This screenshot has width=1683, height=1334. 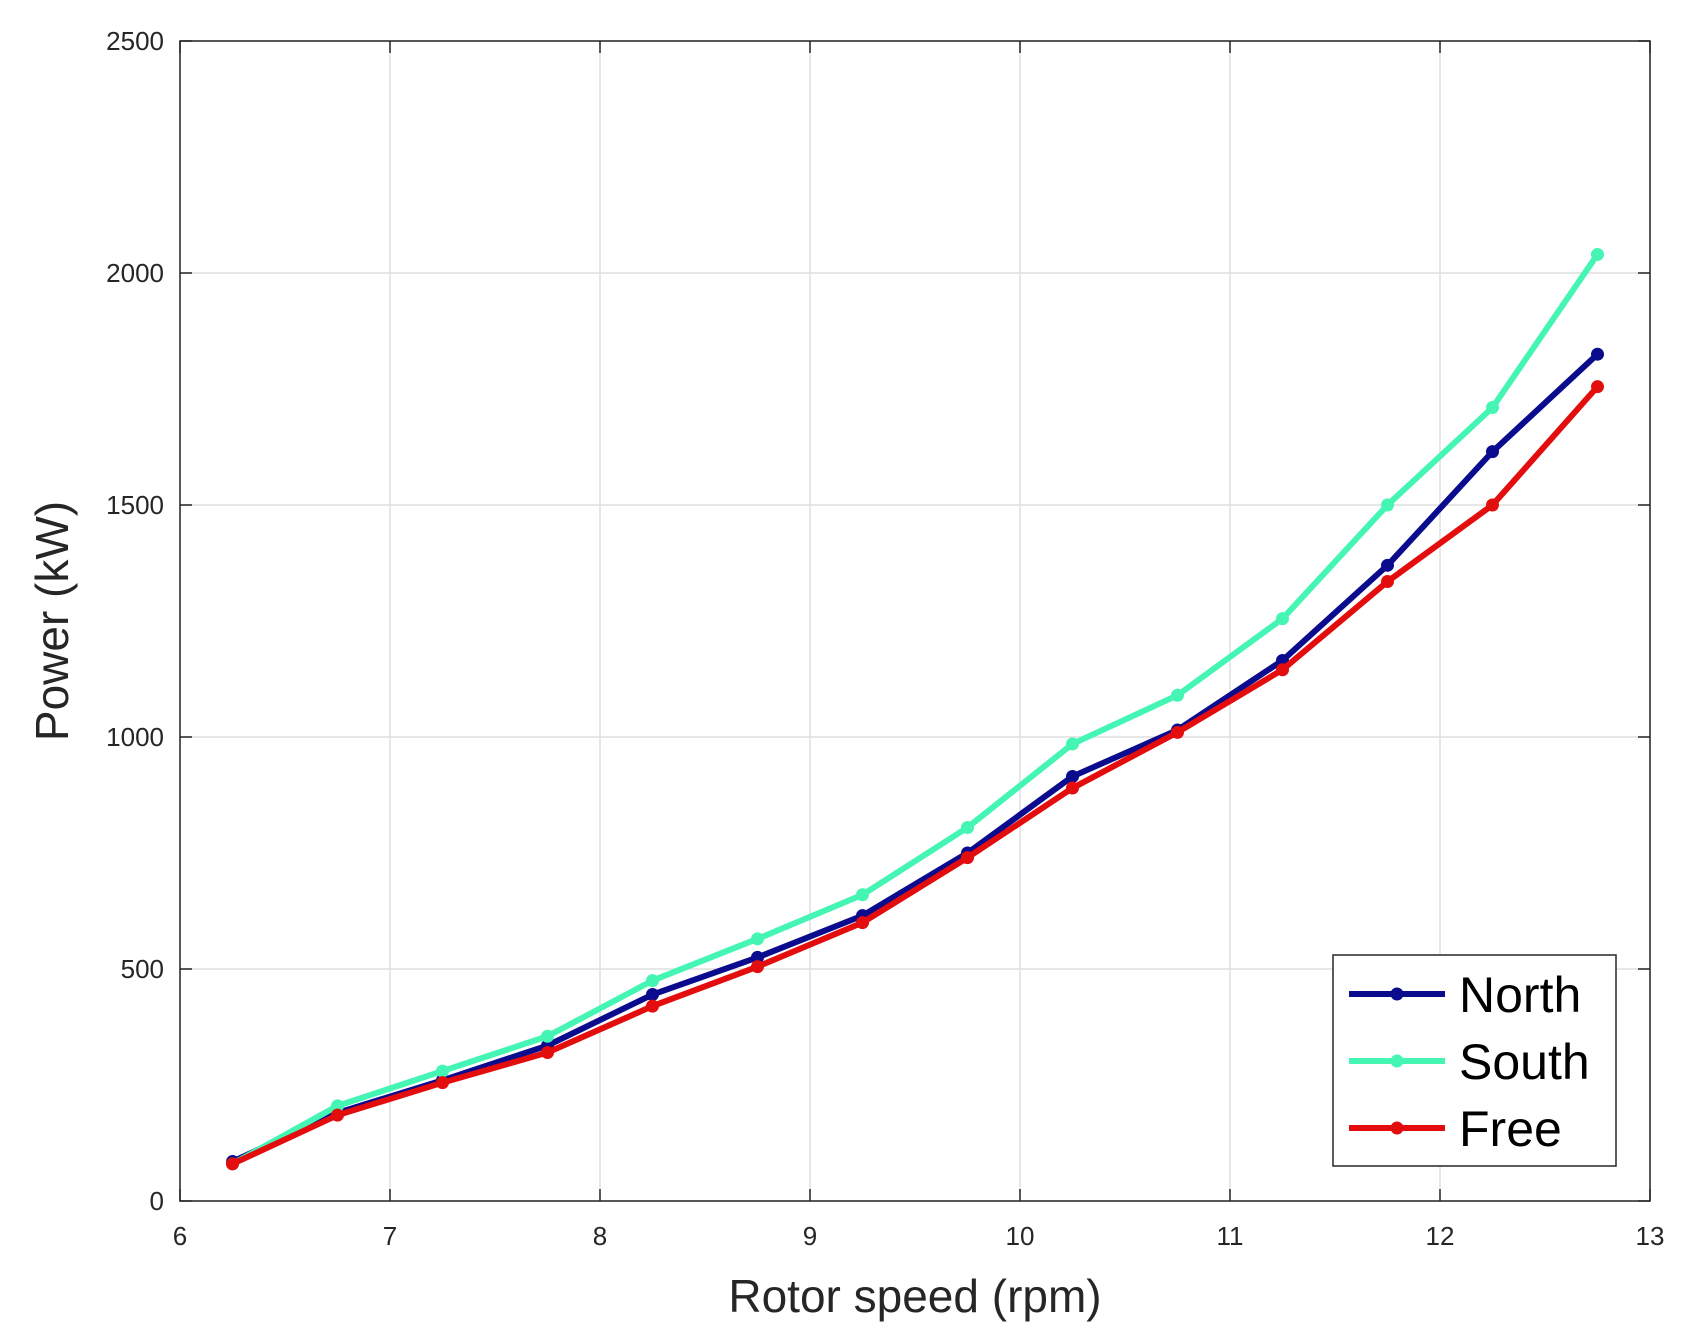 I want to click on legend-label-north: North, so click(x=1520, y=995).